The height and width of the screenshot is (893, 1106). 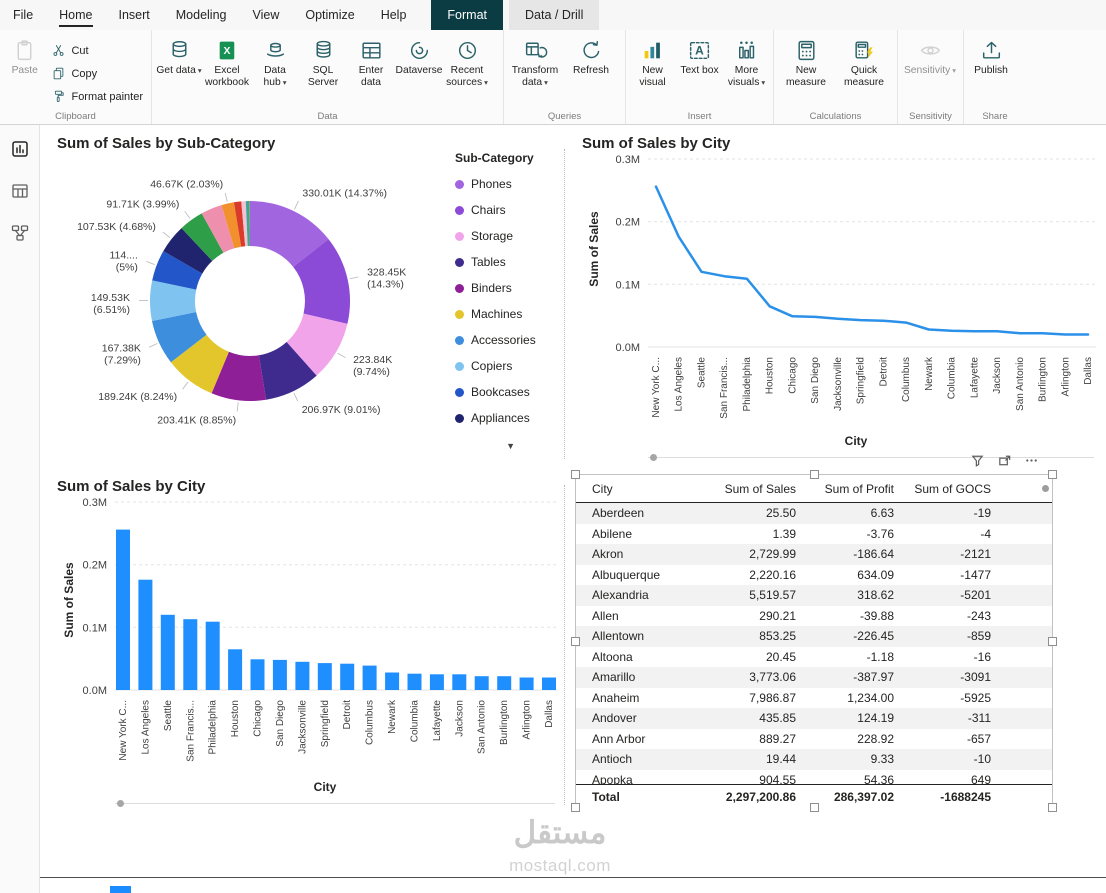 I want to click on format-painter-button: Format painter, so click(x=97, y=96).